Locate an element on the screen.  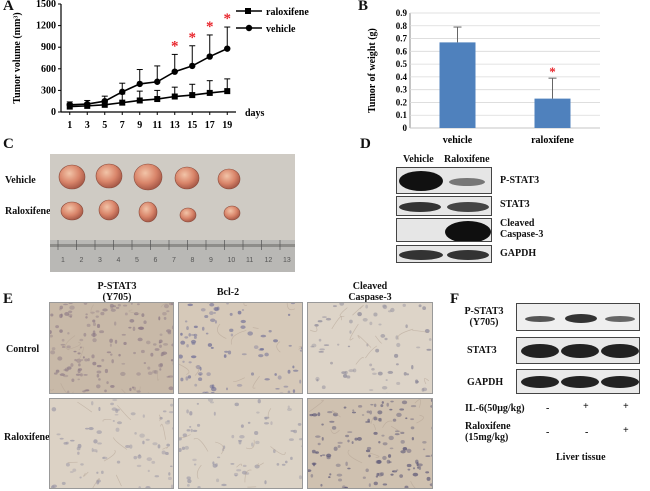
x-tick-label: 19 is located at coordinates (227, 125).